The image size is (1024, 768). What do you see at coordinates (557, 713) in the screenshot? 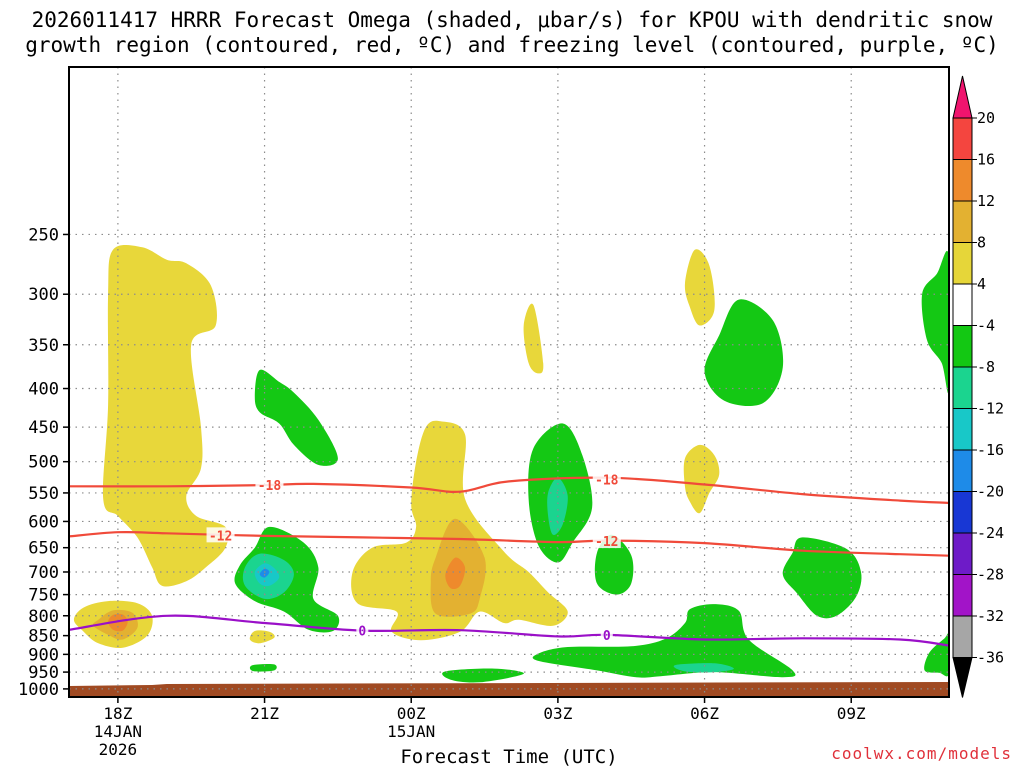
I see `x-tick-label: 03Z` at bounding box center [557, 713].